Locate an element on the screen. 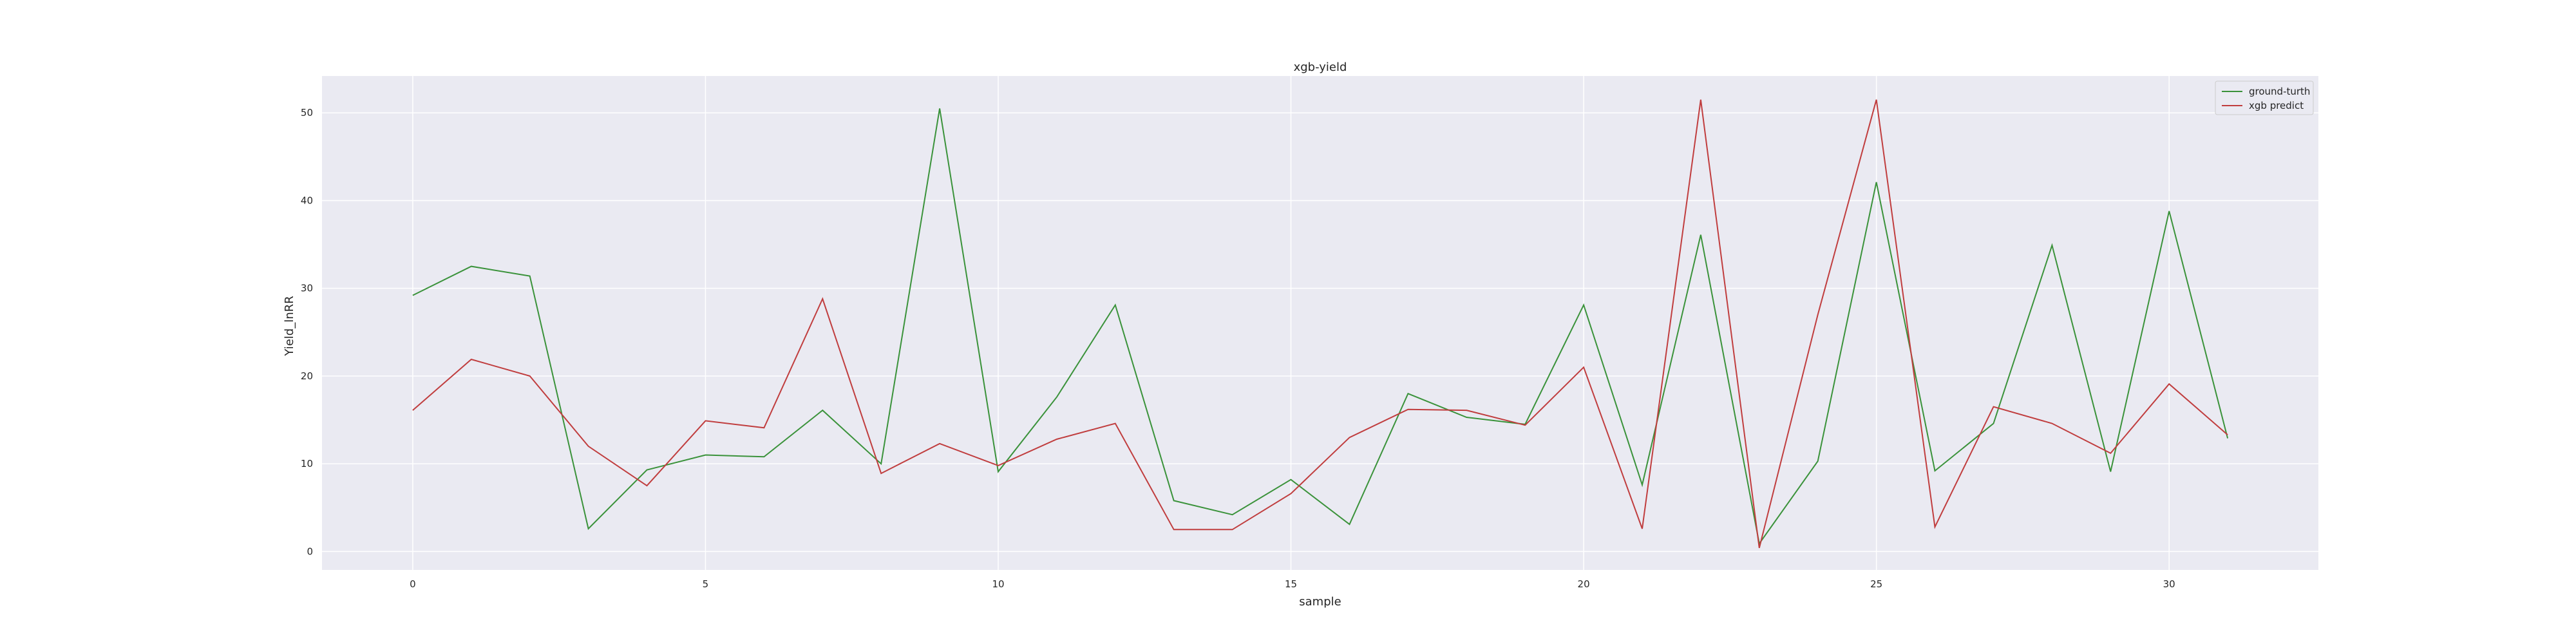 Image resolution: width=2576 pixels, height=644 pixels. y-tick-label: 50 is located at coordinates (307, 112).